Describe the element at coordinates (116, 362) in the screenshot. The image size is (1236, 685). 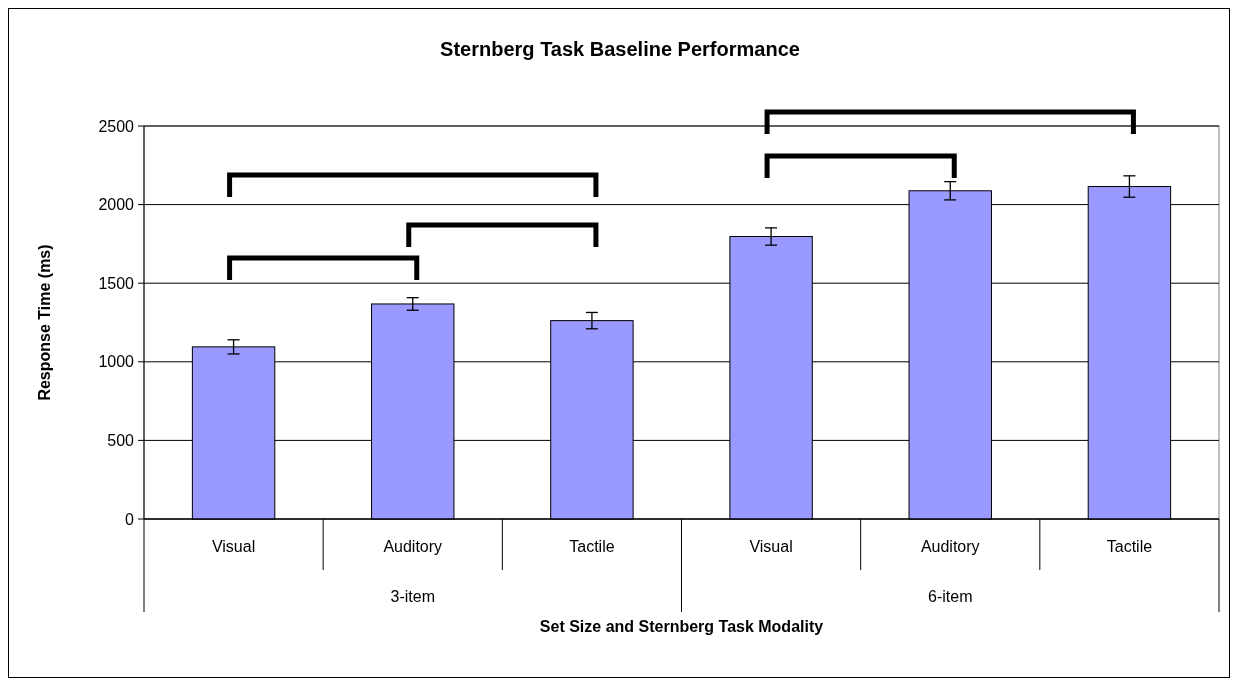
I see `y-tick-label: 1000` at that location.